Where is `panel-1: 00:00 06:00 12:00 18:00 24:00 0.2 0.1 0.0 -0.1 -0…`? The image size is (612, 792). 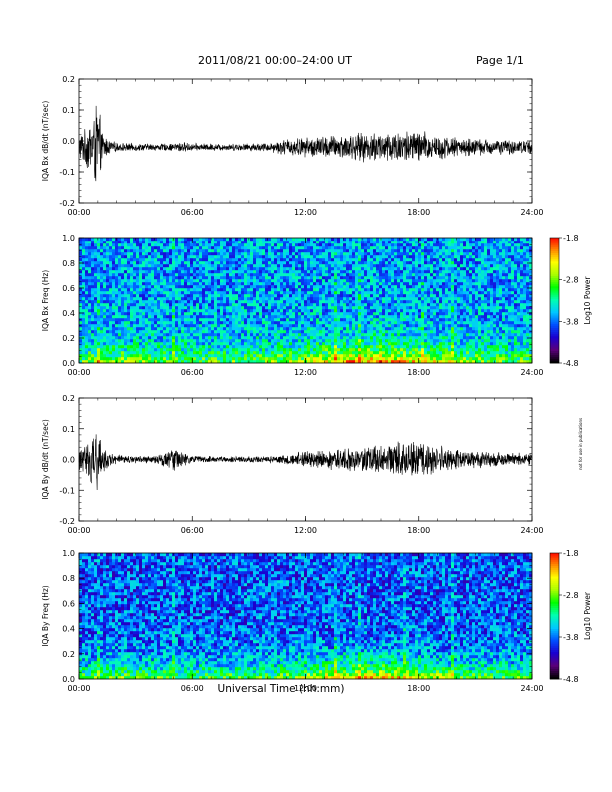 panel-1: 00:00 06:00 12:00 18:00 24:00 0.2 0.1 0.0 -0.1 -0… is located at coordinates (292, 146).